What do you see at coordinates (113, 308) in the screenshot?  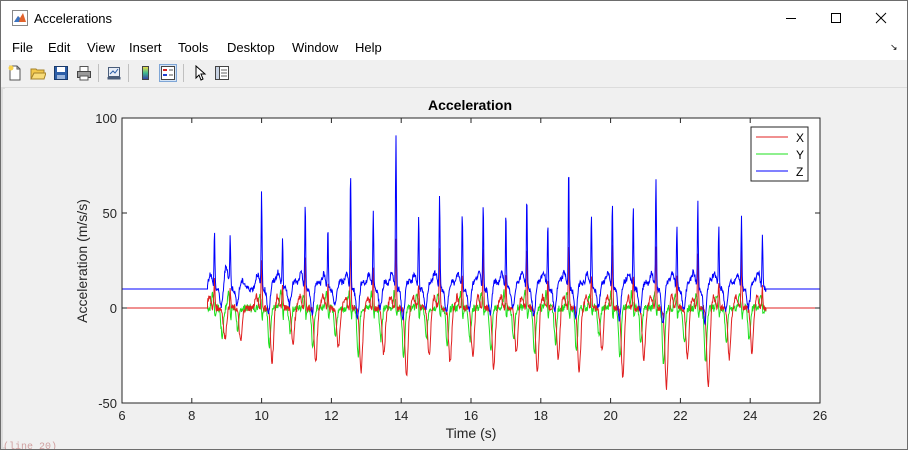 I see `y-tick-label: 0` at bounding box center [113, 308].